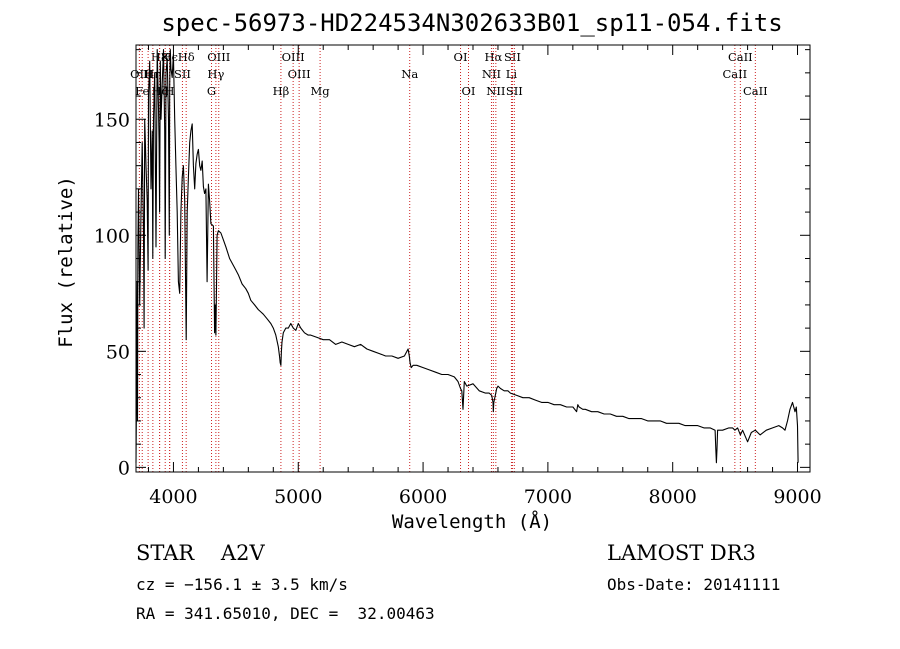  Describe the element at coordinates (148, 74) in the screenshot. I see `line-label-4: H` at that location.